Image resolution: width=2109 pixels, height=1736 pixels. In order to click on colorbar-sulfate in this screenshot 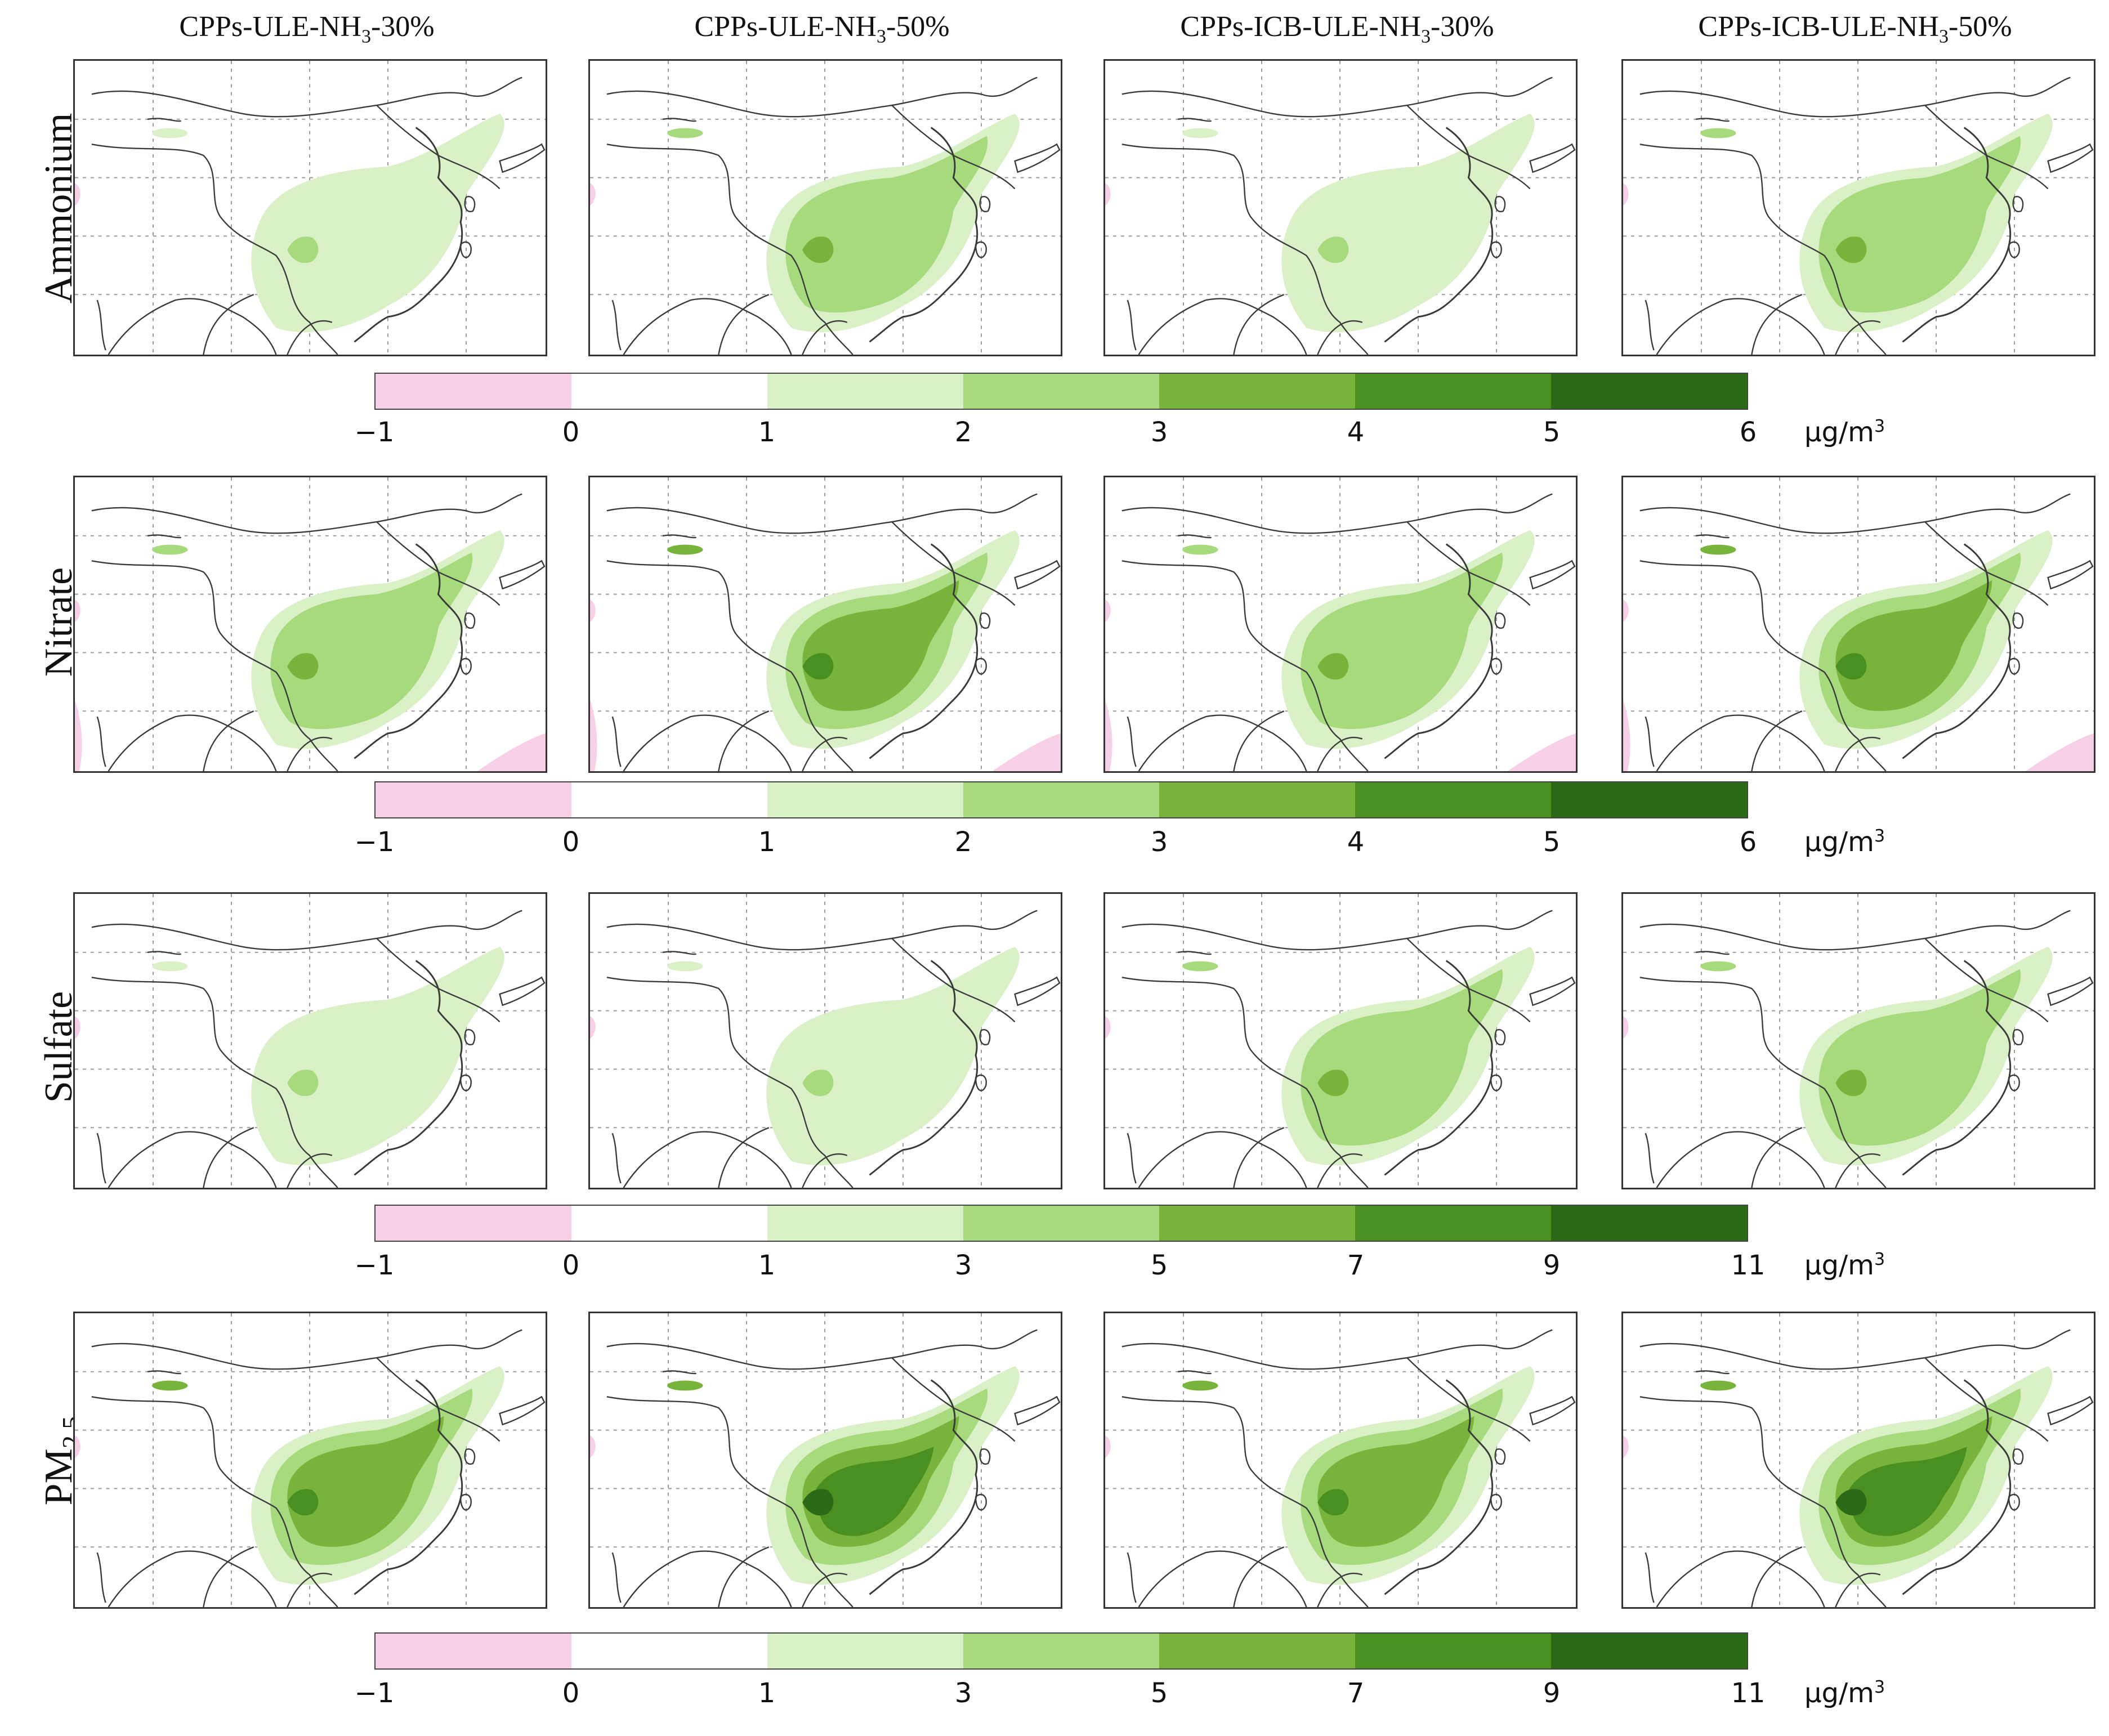, I will do `click(1061, 1223)`.